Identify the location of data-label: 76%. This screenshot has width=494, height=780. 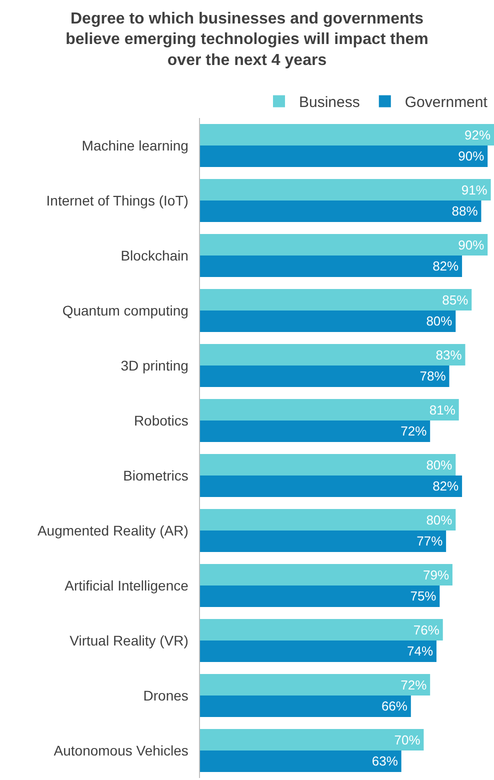
(426, 630).